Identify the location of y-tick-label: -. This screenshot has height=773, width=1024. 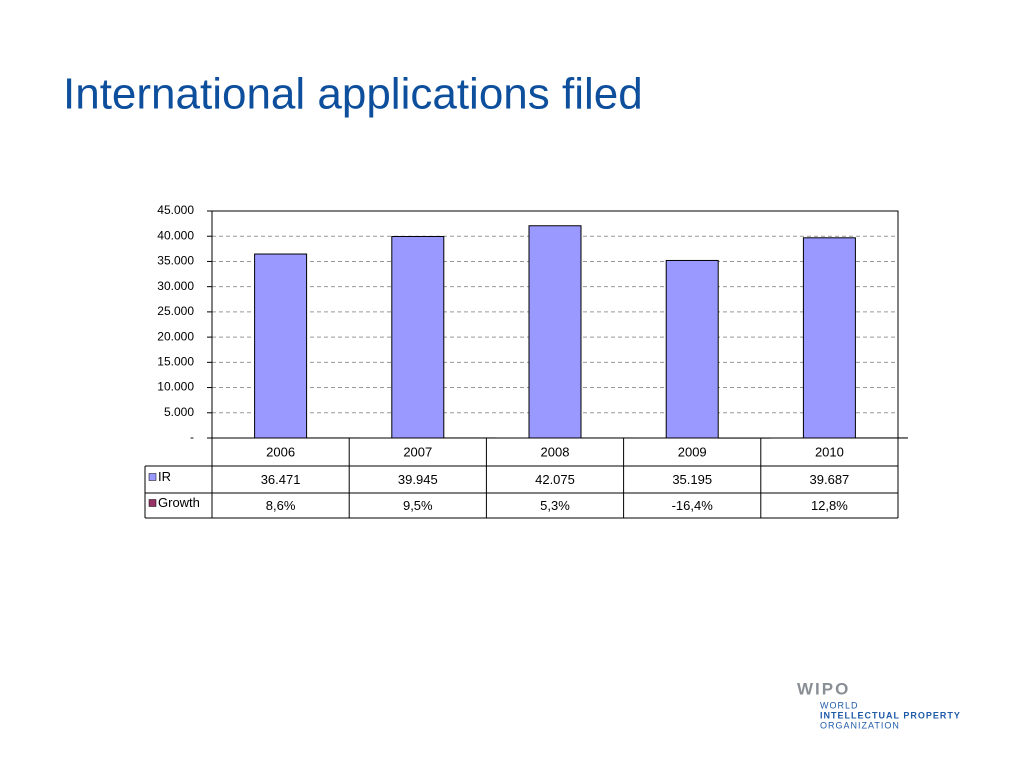
(192, 437).